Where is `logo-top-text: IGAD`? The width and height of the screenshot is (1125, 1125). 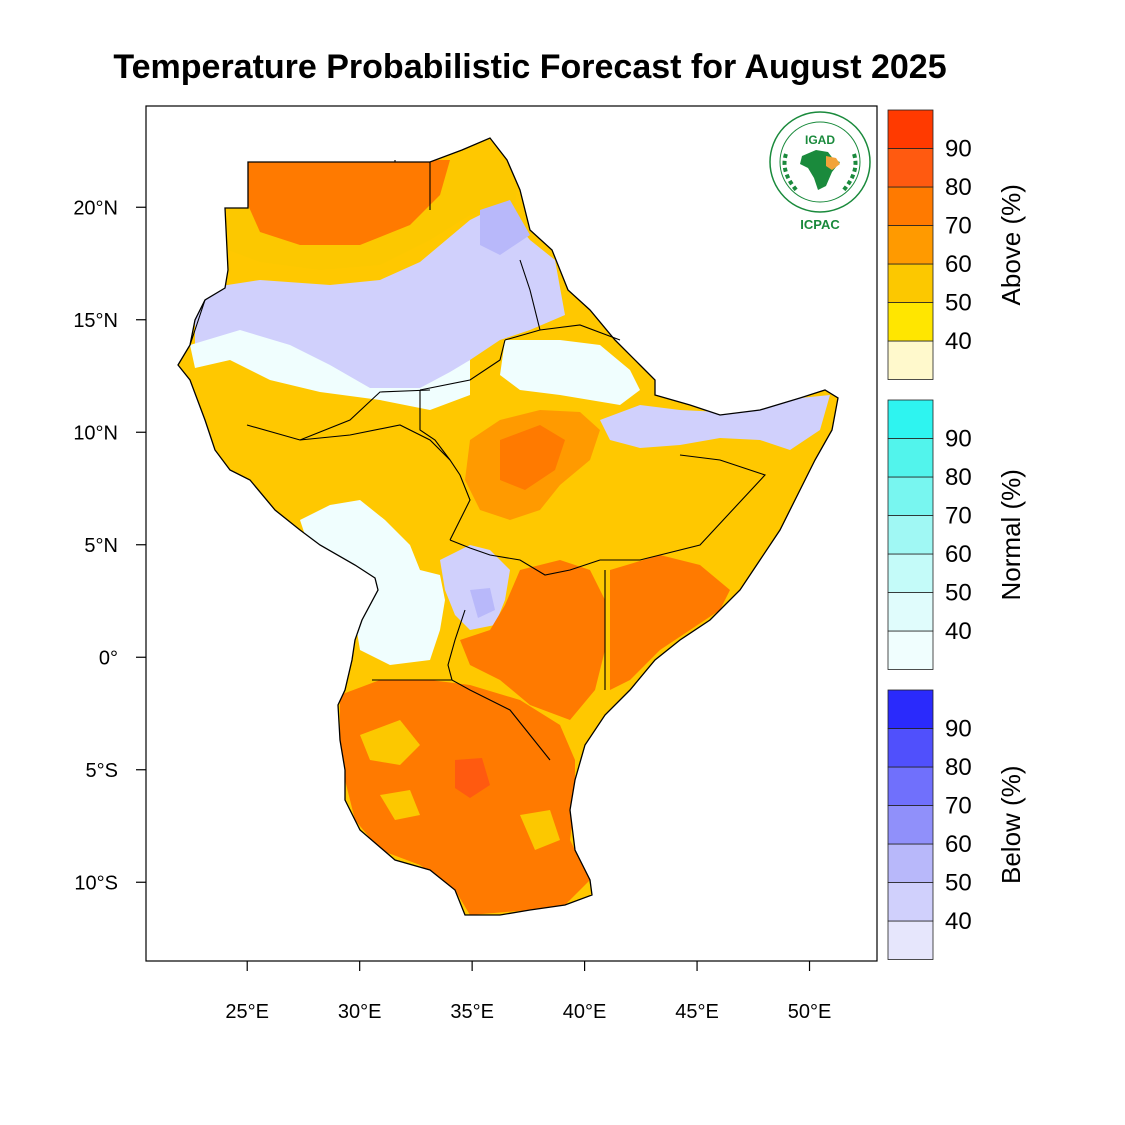
logo-top-text: IGAD is located at coordinates (820, 140).